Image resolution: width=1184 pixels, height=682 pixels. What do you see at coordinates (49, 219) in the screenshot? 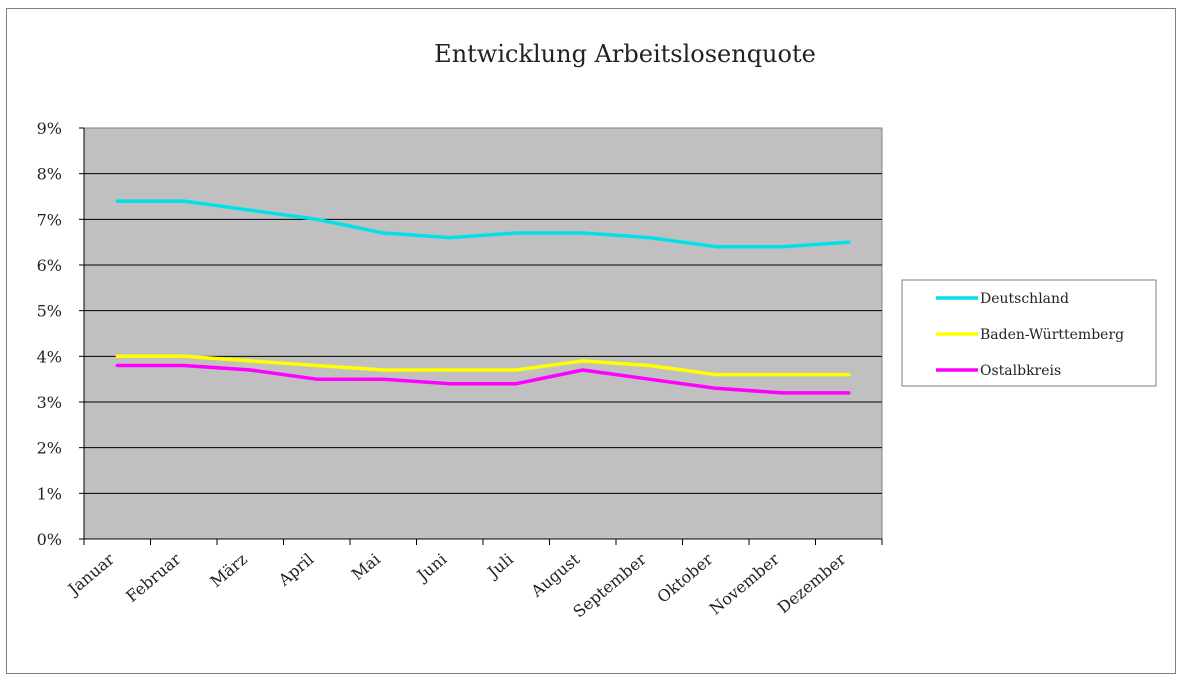
I see `y-tick-label: 7%` at bounding box center [49, 219].